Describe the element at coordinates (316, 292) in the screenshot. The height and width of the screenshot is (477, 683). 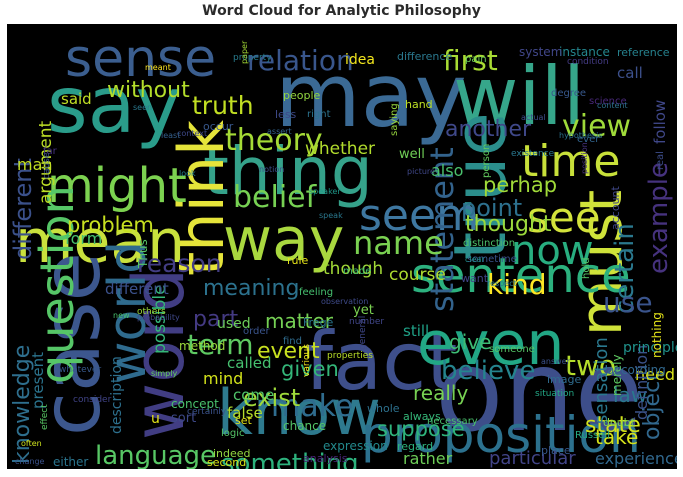
I see `word-feeling: feeling` at that location.